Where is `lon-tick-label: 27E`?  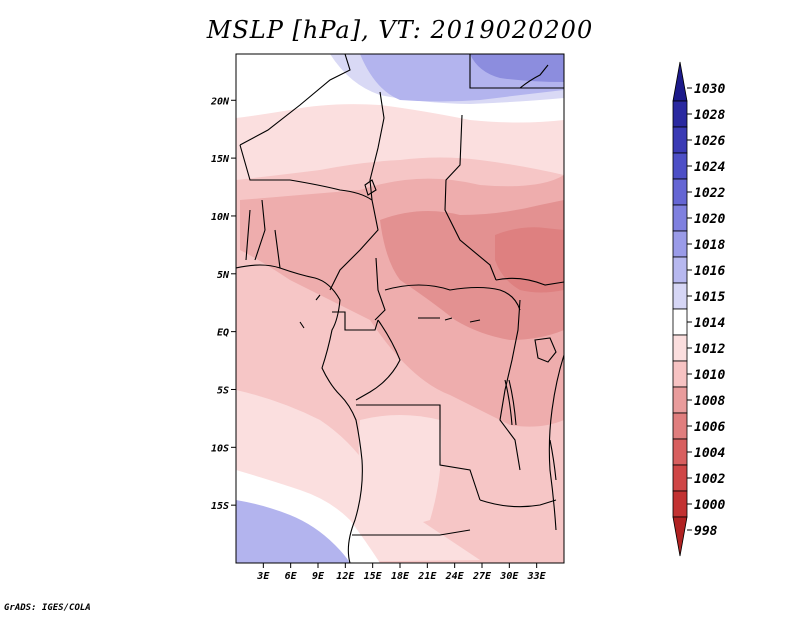
lon-tick-label: 27E is located at coordinates (482, 576).